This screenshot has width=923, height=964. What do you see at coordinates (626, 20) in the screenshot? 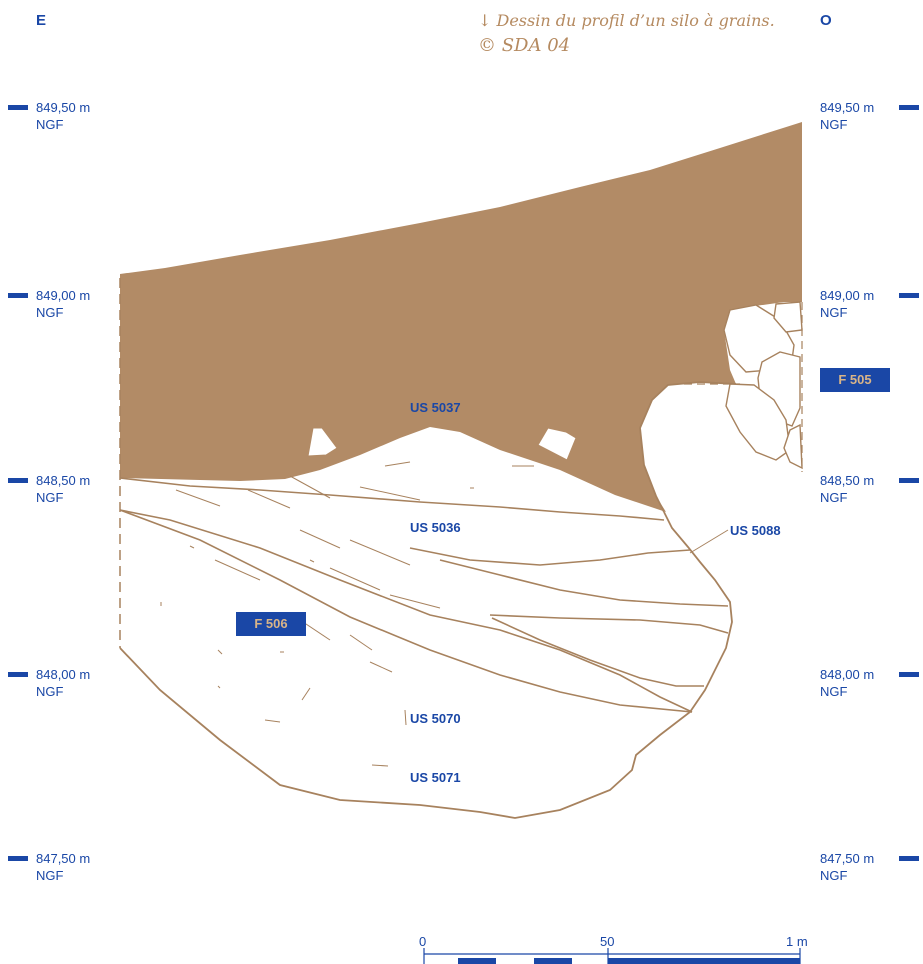
I see `caption-title: ↓ Dessin du profil d’un silo à grains.` at bounding box center [626, 20].